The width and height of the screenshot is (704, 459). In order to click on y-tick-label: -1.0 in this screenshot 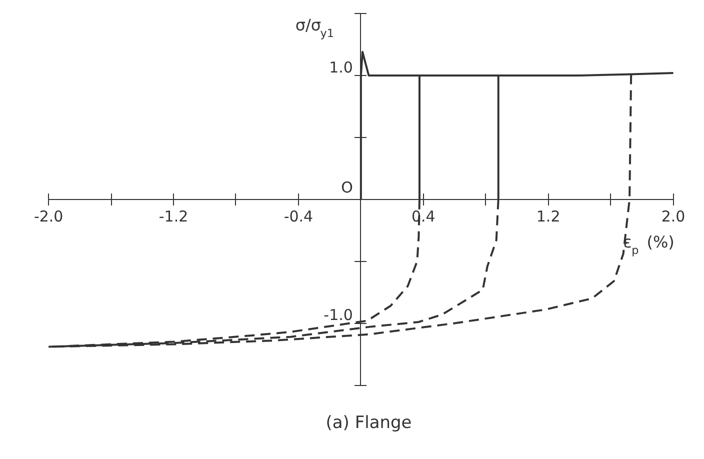, I will do `click(338, 315)`.